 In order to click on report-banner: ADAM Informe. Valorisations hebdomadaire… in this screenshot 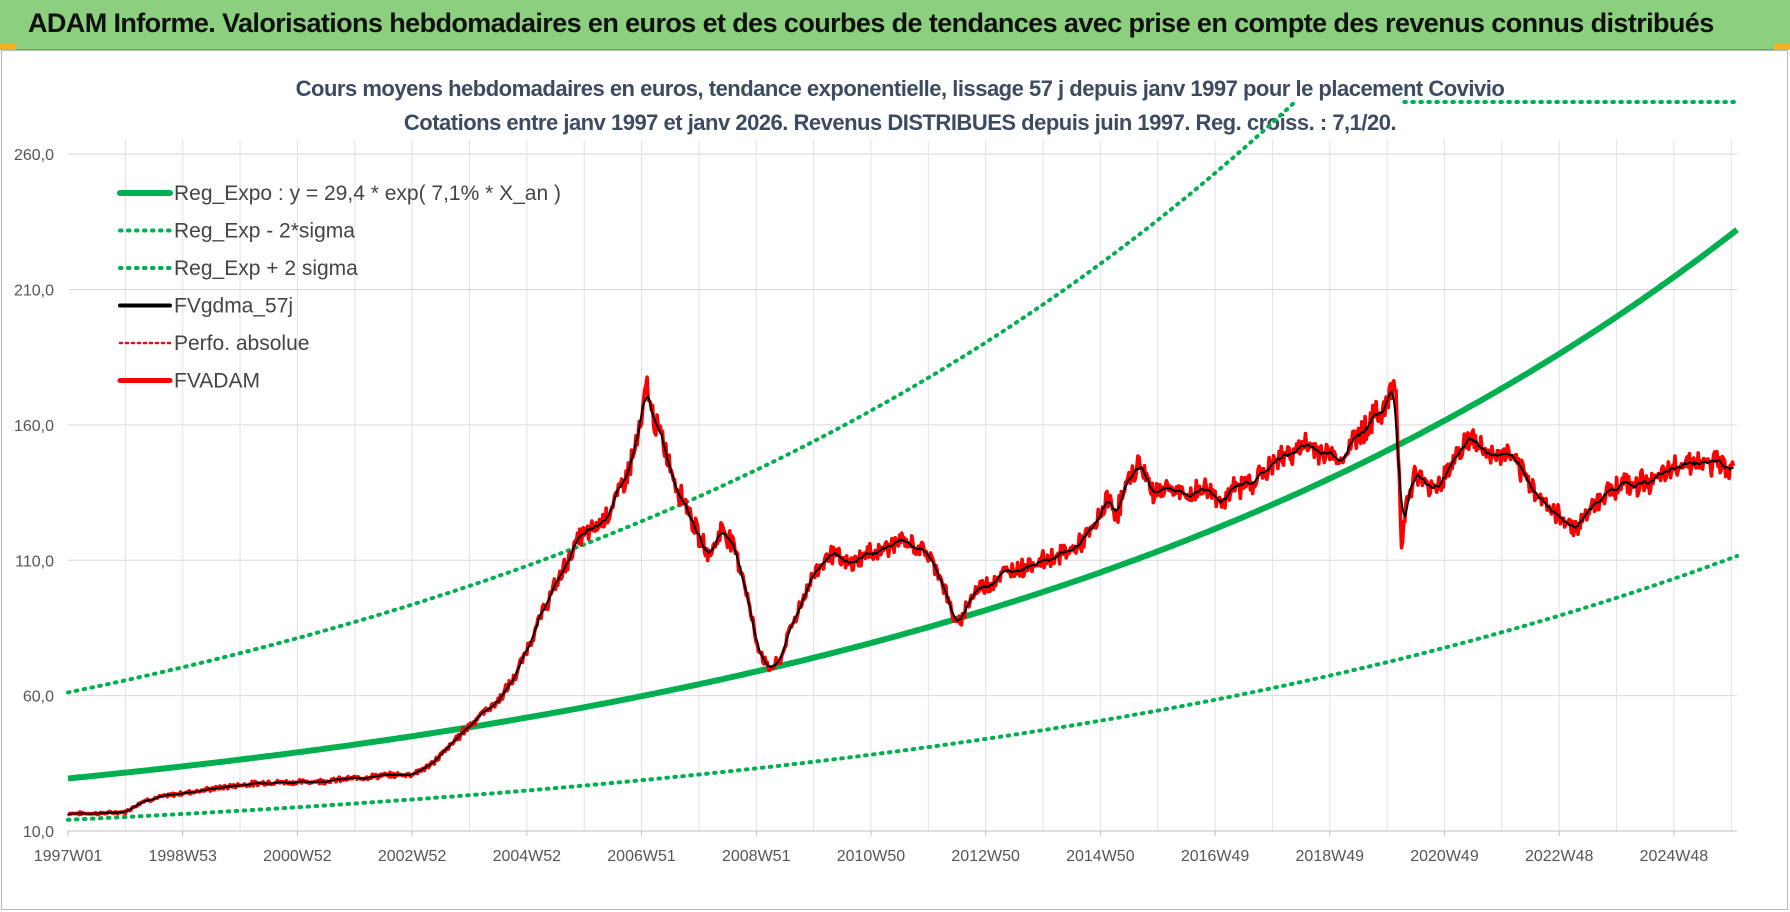, I will do `click(895, 25)`.